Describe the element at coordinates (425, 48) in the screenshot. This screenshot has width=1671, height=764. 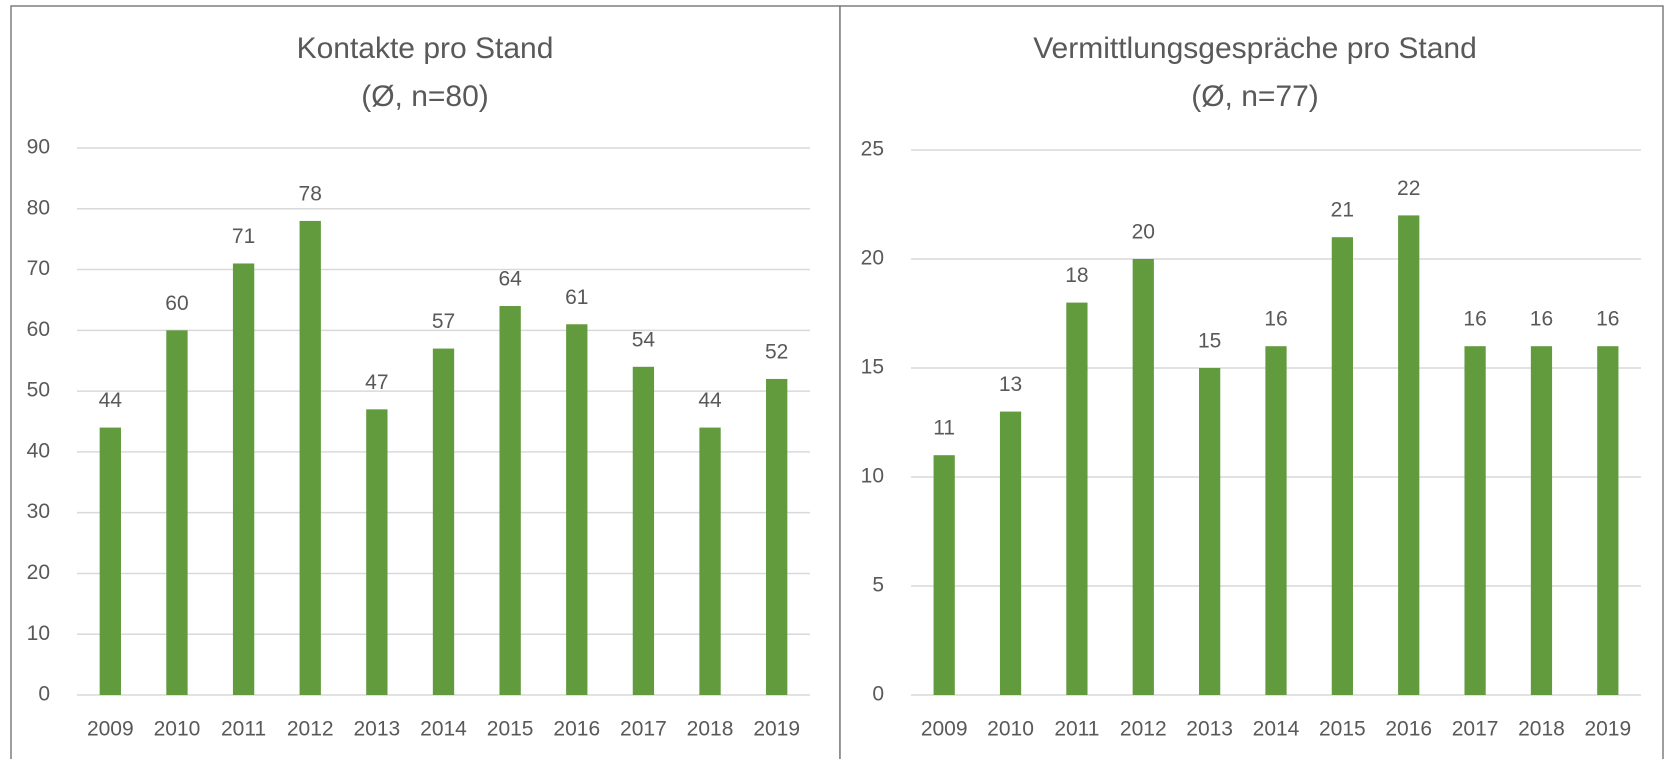
I see `chart-title: Kontakte pro Stand` at that location.